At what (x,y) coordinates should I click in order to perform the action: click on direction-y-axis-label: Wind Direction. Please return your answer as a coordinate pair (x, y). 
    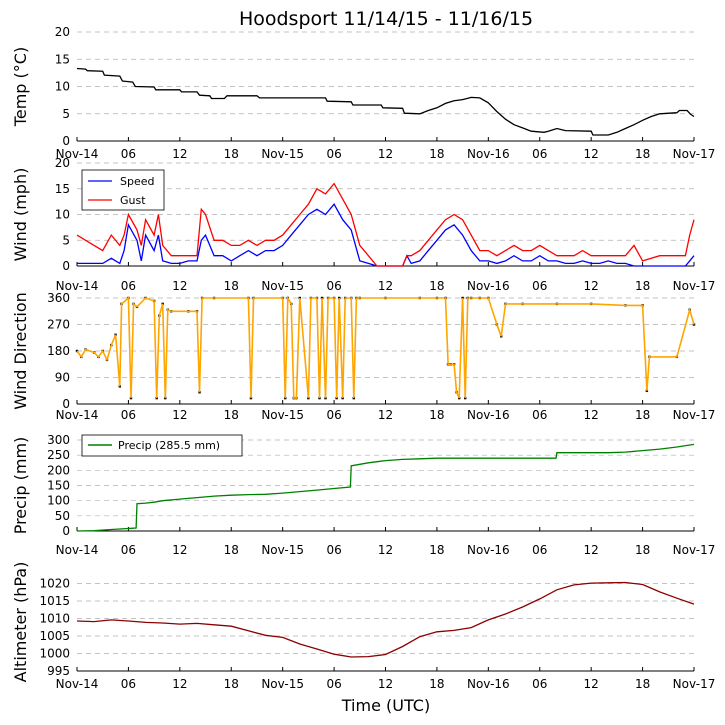
    Looking at the image, I should click on (20, 351).